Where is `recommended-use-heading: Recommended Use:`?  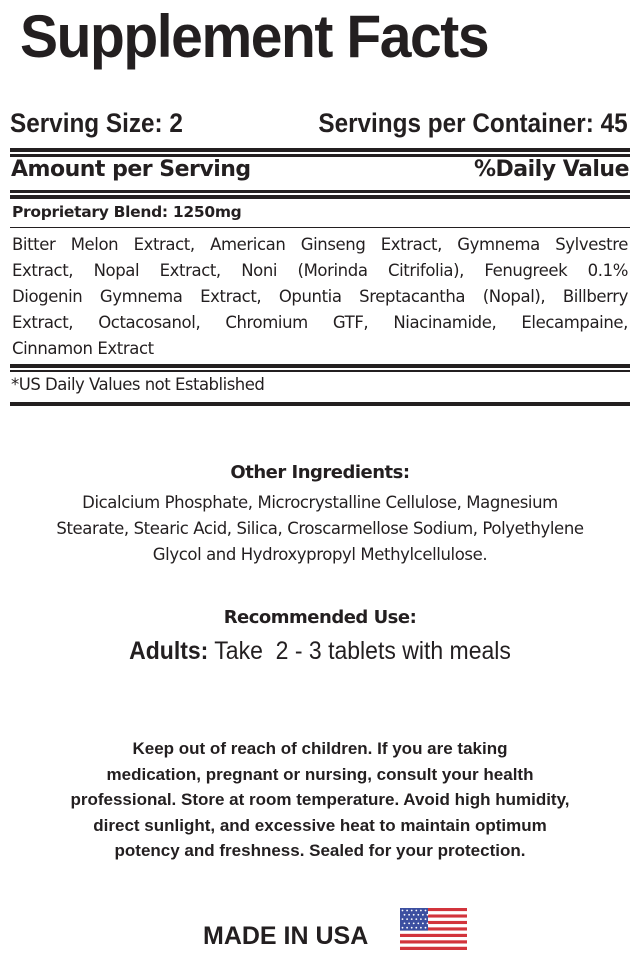 recommended-use-heading: Recommended Use: is located at coordinates (320, 617).